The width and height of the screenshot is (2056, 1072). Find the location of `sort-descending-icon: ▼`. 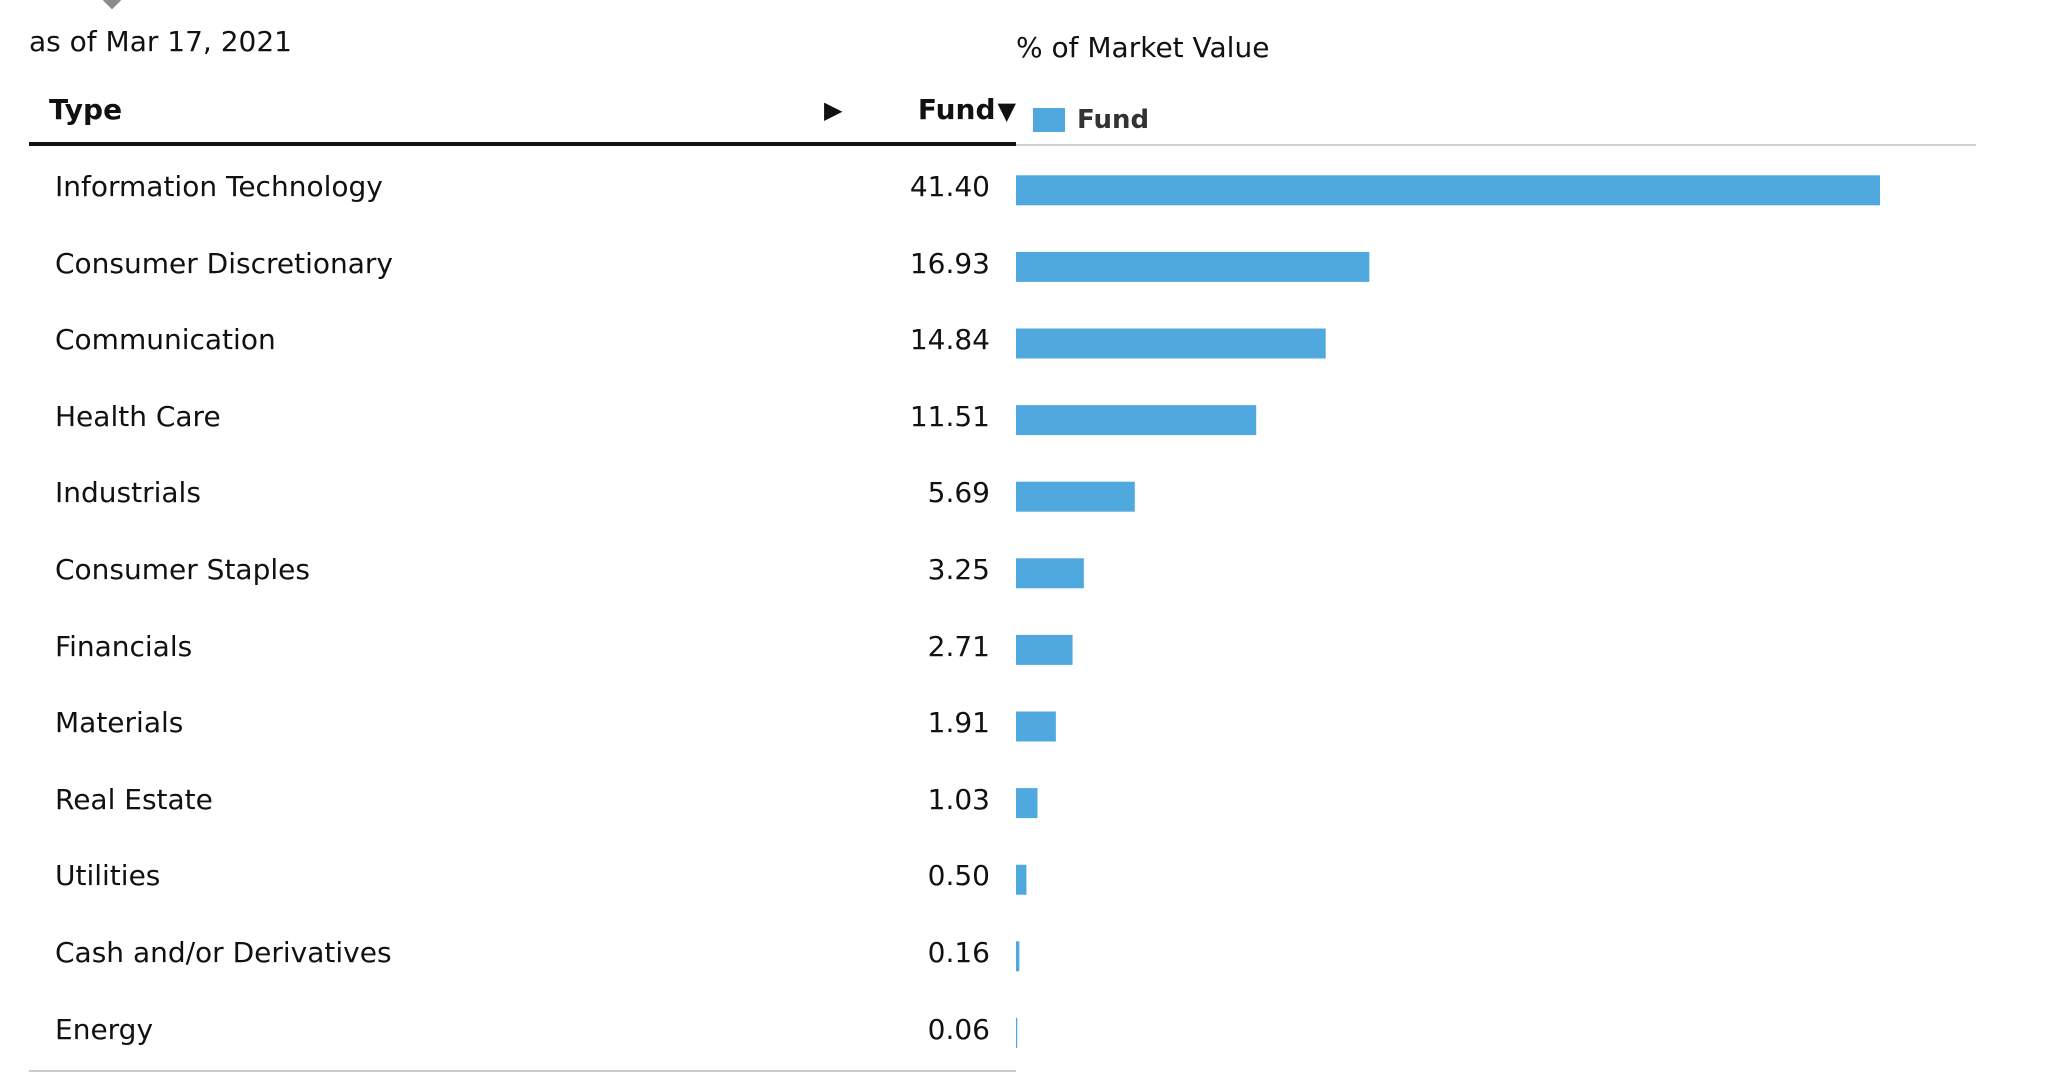

sort-descending-icon: ▼ is located at coordinates (1006, 111).